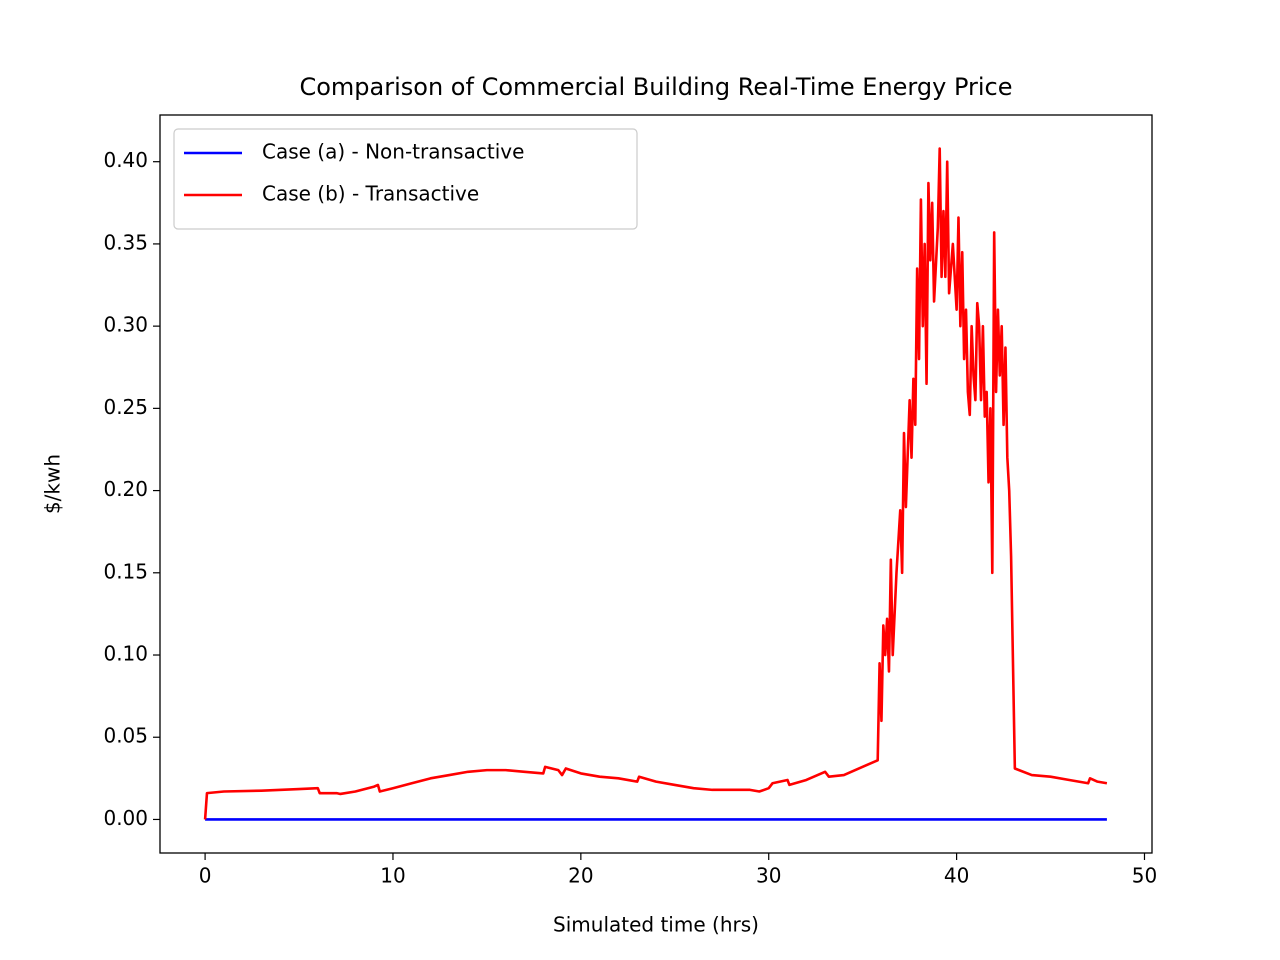 The width and height of the screenshot is (1280, 960). I want to click on legend-box, so click(405, 179).